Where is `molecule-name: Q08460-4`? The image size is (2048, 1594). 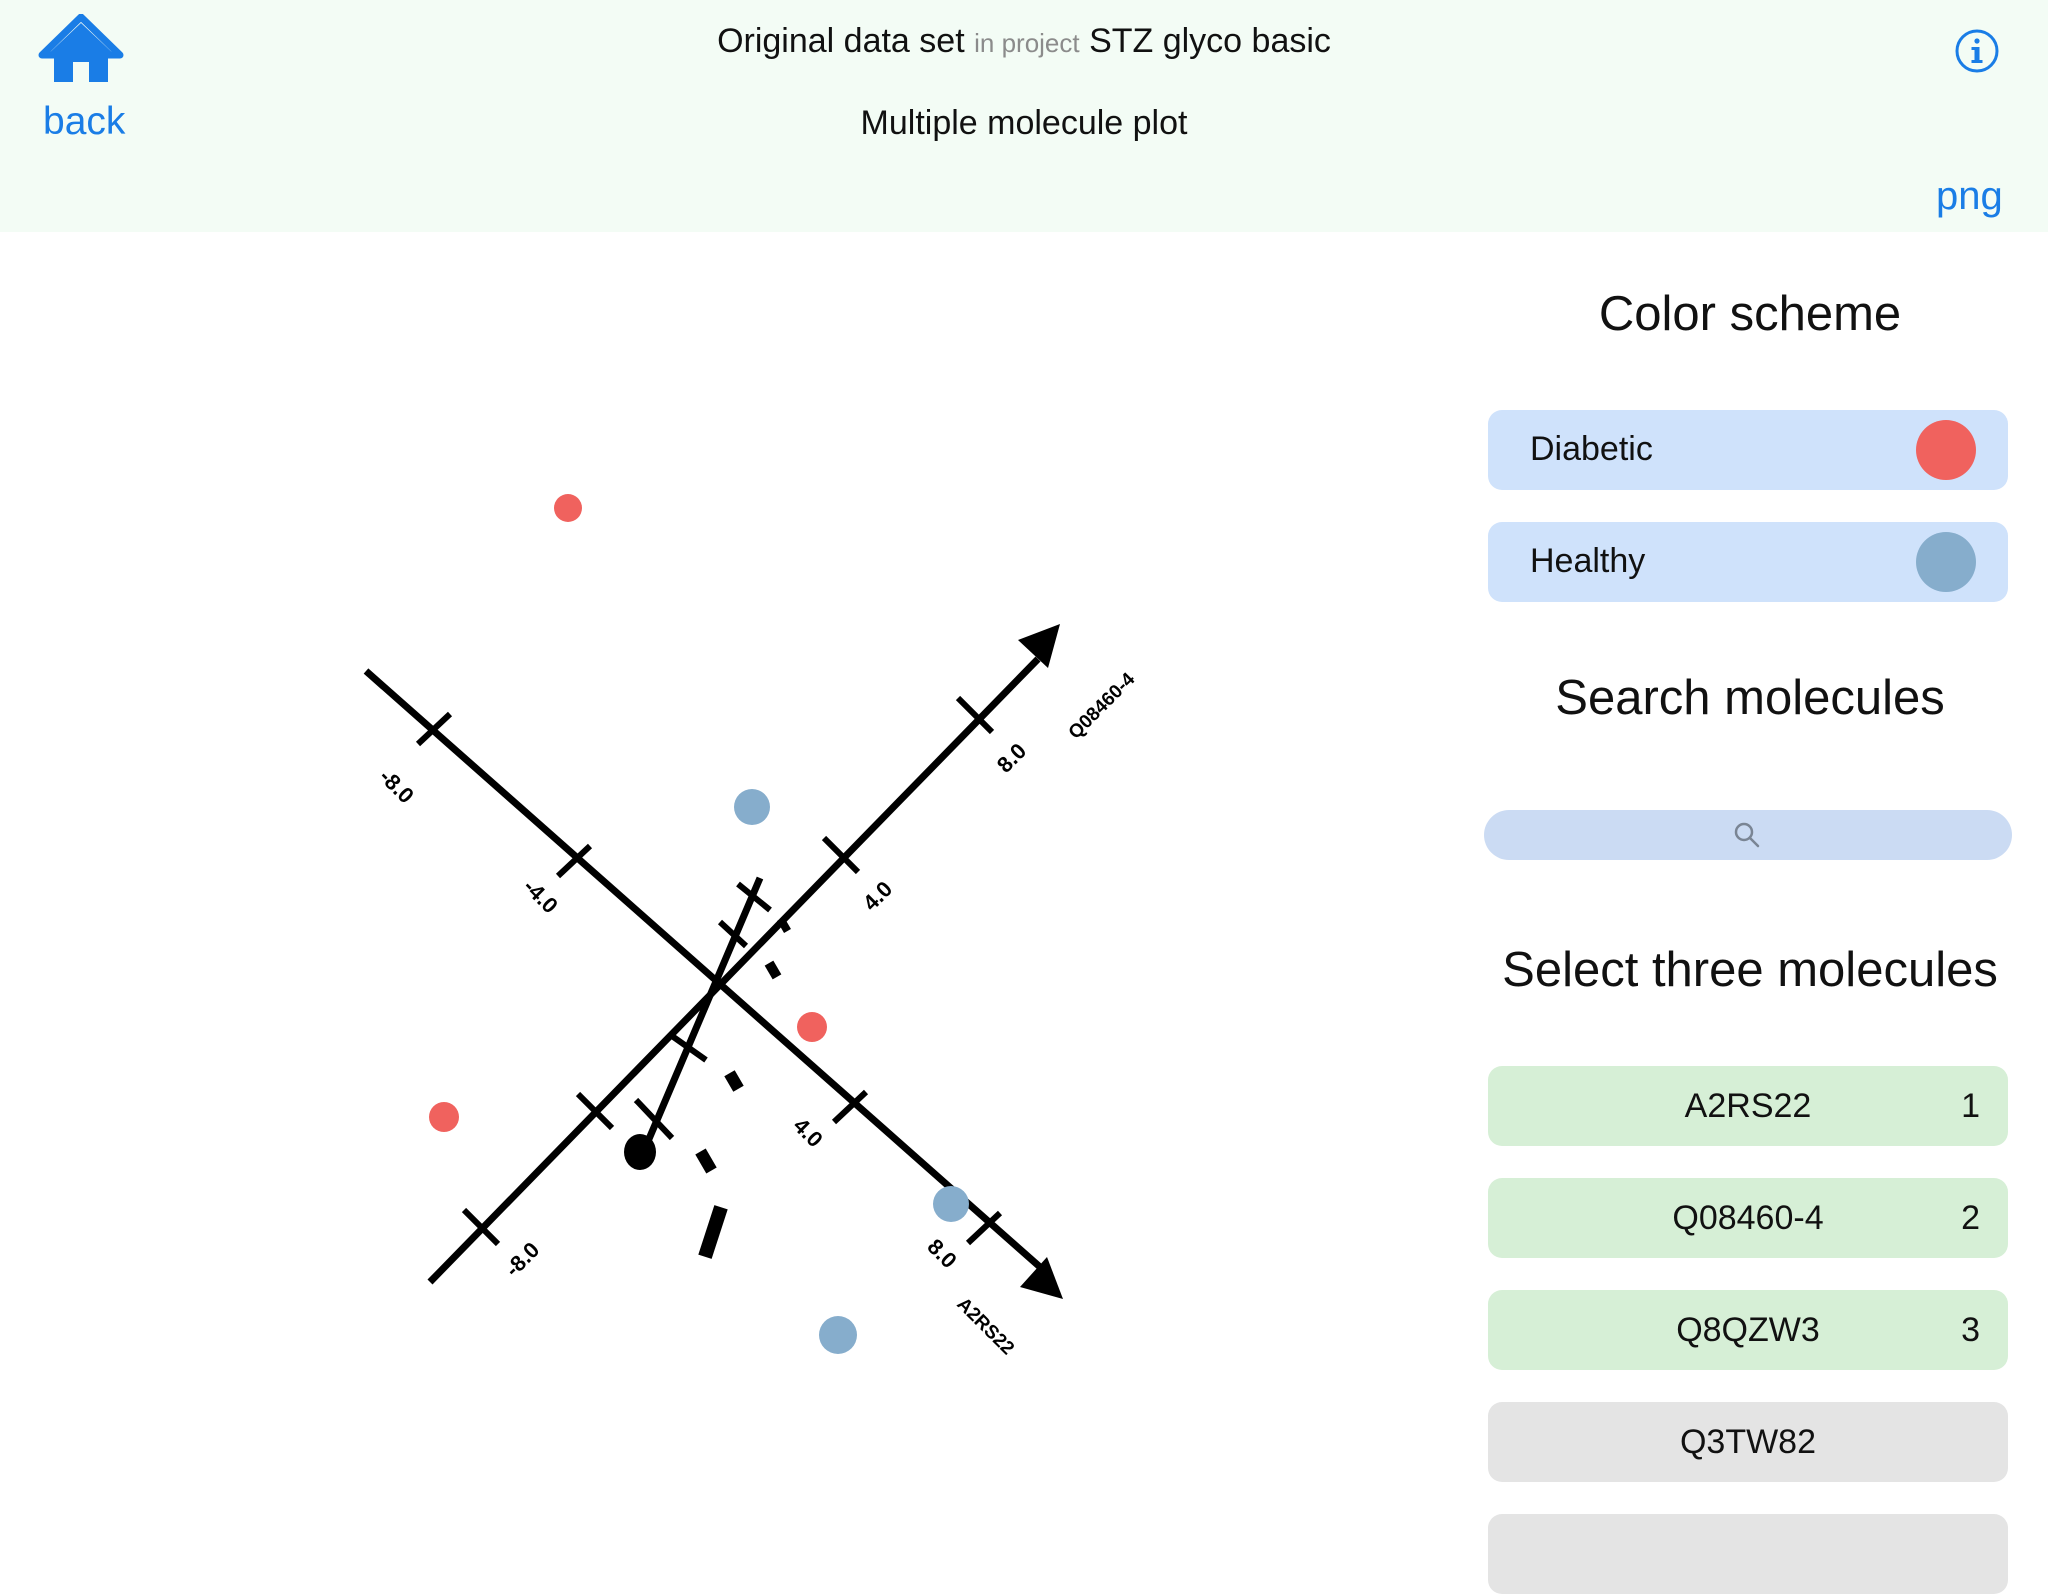 molecule-name: Q08460-4 is located at coordinates (1748, 1218).